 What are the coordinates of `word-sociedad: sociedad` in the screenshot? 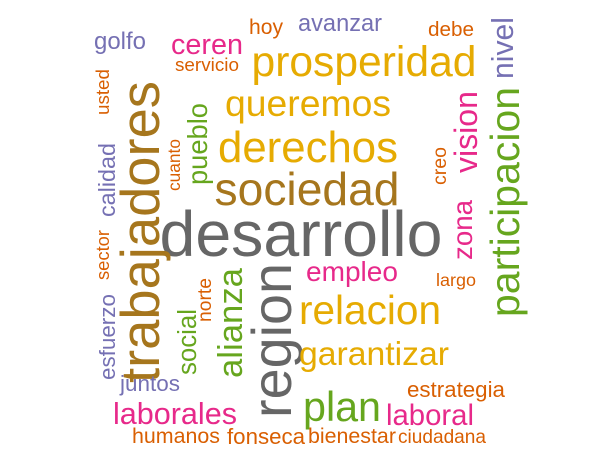 It's located at (307, 188).